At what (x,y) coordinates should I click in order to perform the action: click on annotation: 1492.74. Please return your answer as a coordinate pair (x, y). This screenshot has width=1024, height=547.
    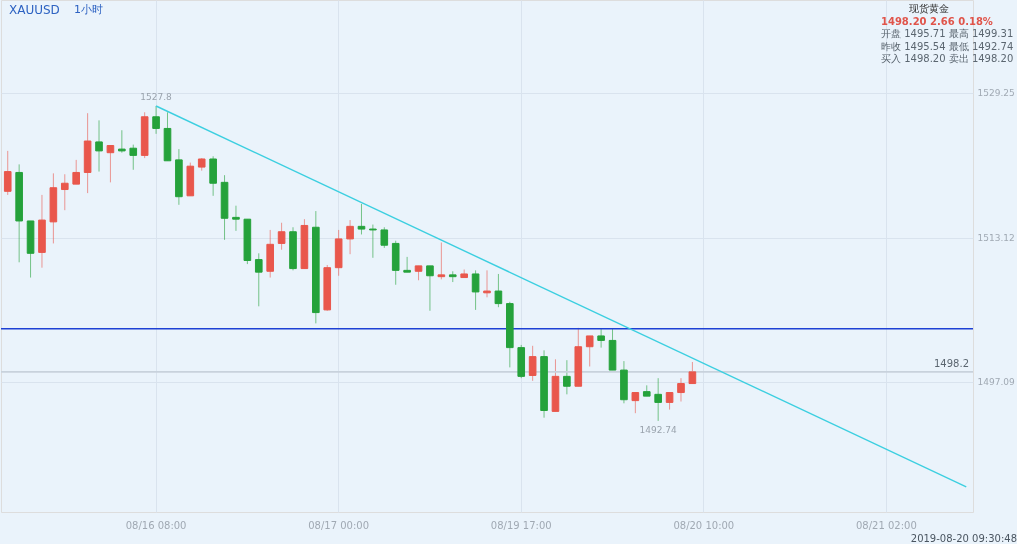
    Looking at the image, I should click on (658, 429).